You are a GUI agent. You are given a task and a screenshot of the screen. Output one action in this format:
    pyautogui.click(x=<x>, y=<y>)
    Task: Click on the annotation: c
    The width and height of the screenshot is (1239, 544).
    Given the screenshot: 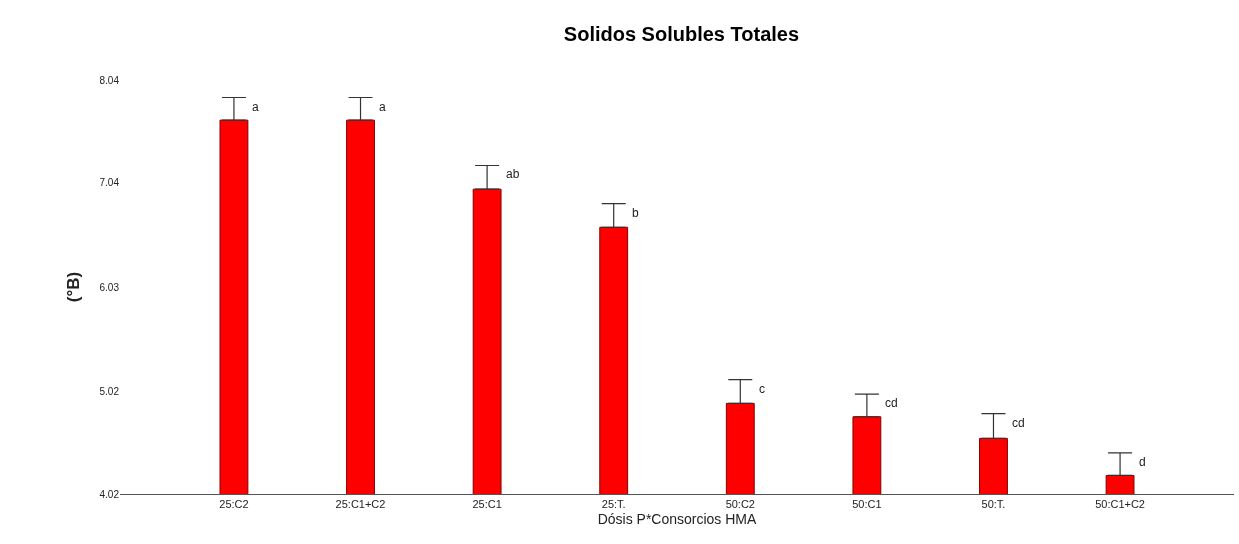 What is the action you would take?
    pyautogui.click(x=762, y=389)
    